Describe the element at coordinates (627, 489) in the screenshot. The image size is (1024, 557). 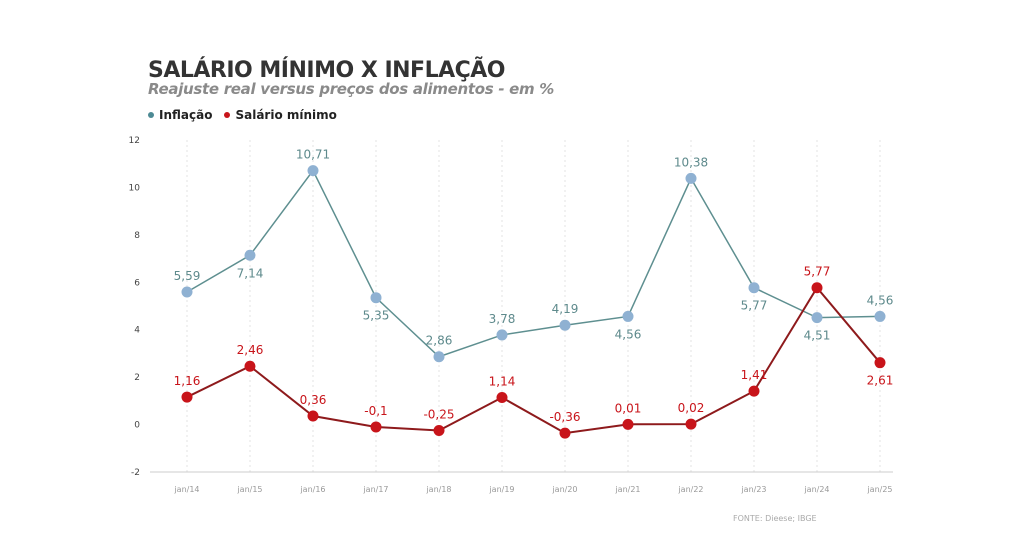
I see `x-tick-label: jan/21` at that location.